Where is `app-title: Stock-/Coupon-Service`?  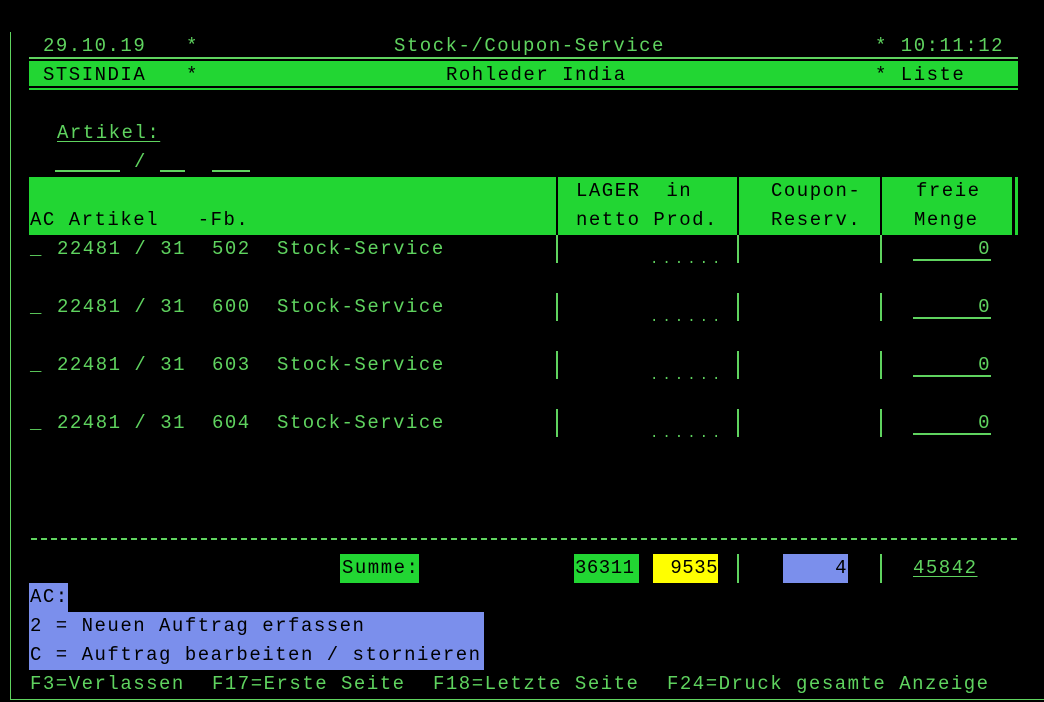
app-title: Stock-/Coupon-Service is located at coordinates (529, 46).